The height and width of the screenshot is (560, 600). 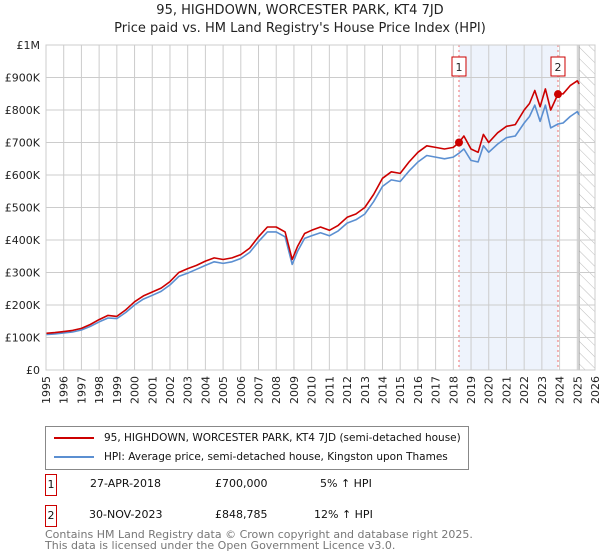 I want to click on x-tick-label: 1997, so click(x=81, y=390).